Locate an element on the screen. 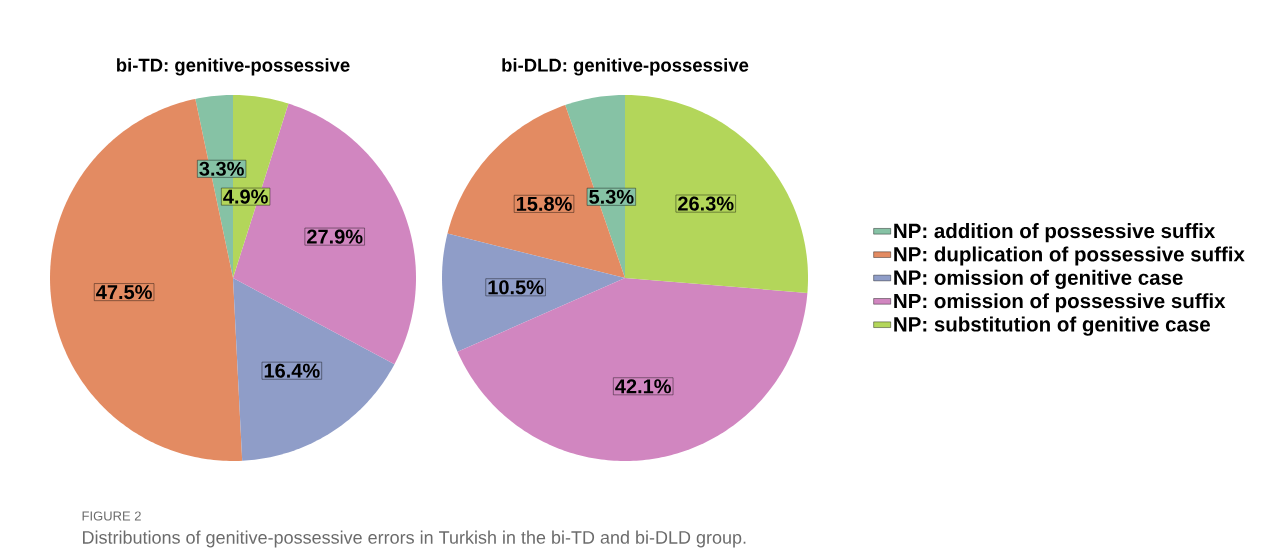 This screenshot has width=1282, height=549. legend-label: NP: duplication of possessive suffix is located at coordinates (1069, 256).